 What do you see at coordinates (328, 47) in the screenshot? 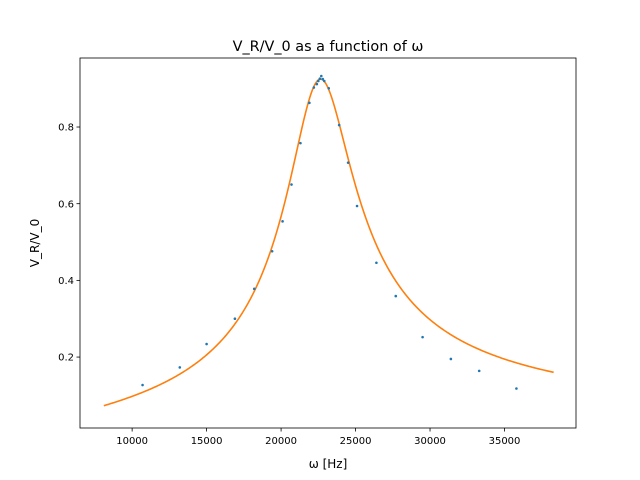
I see `chart-title: V_R/V_0 as a function of ω` at bounding box center [328, 47].